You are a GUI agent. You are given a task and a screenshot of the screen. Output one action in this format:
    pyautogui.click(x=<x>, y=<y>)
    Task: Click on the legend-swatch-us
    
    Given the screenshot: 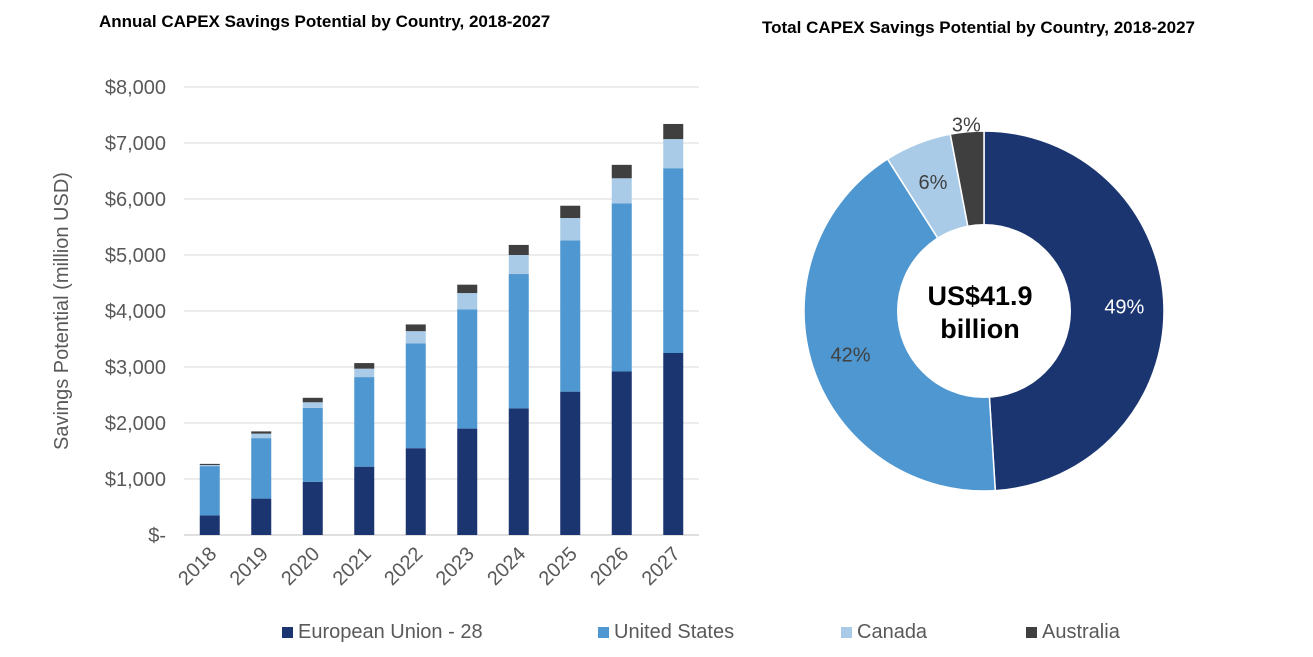 What is the action you would take?
    pyautogui.click(x=603, y=632)
    